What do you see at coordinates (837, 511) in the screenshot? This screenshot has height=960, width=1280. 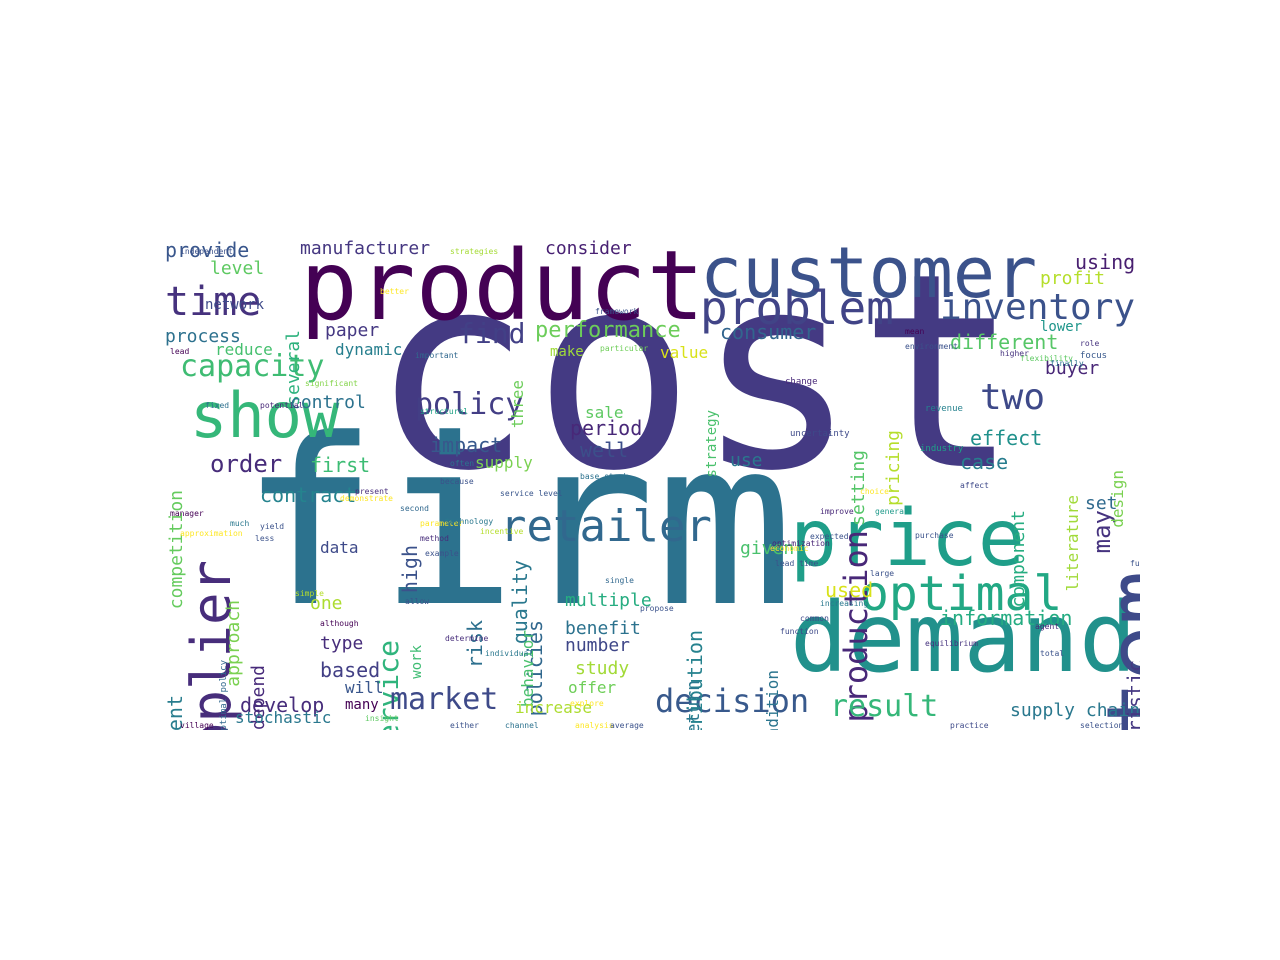 I see `word-improve: improve` at bounding box center [837, 511].